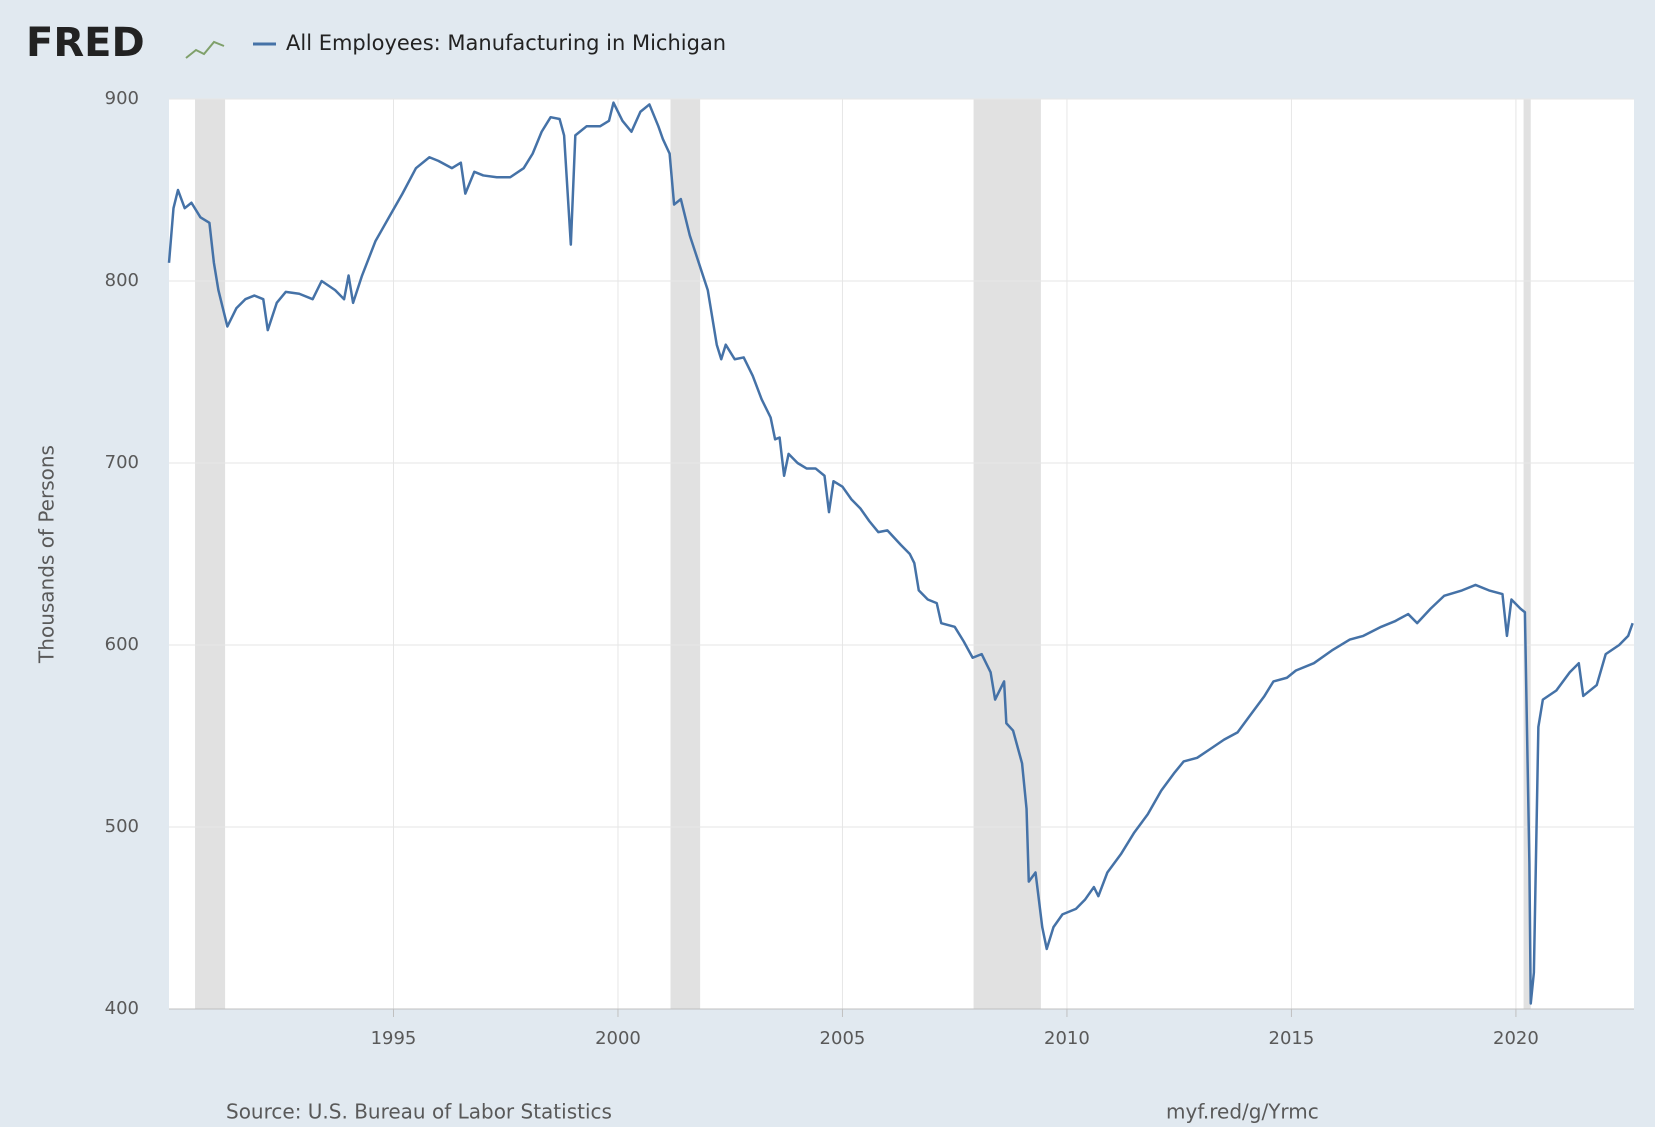  Describe the element at coordinates (122, 826) in the screenshot. I see `y-tick-label: 500` at that location.